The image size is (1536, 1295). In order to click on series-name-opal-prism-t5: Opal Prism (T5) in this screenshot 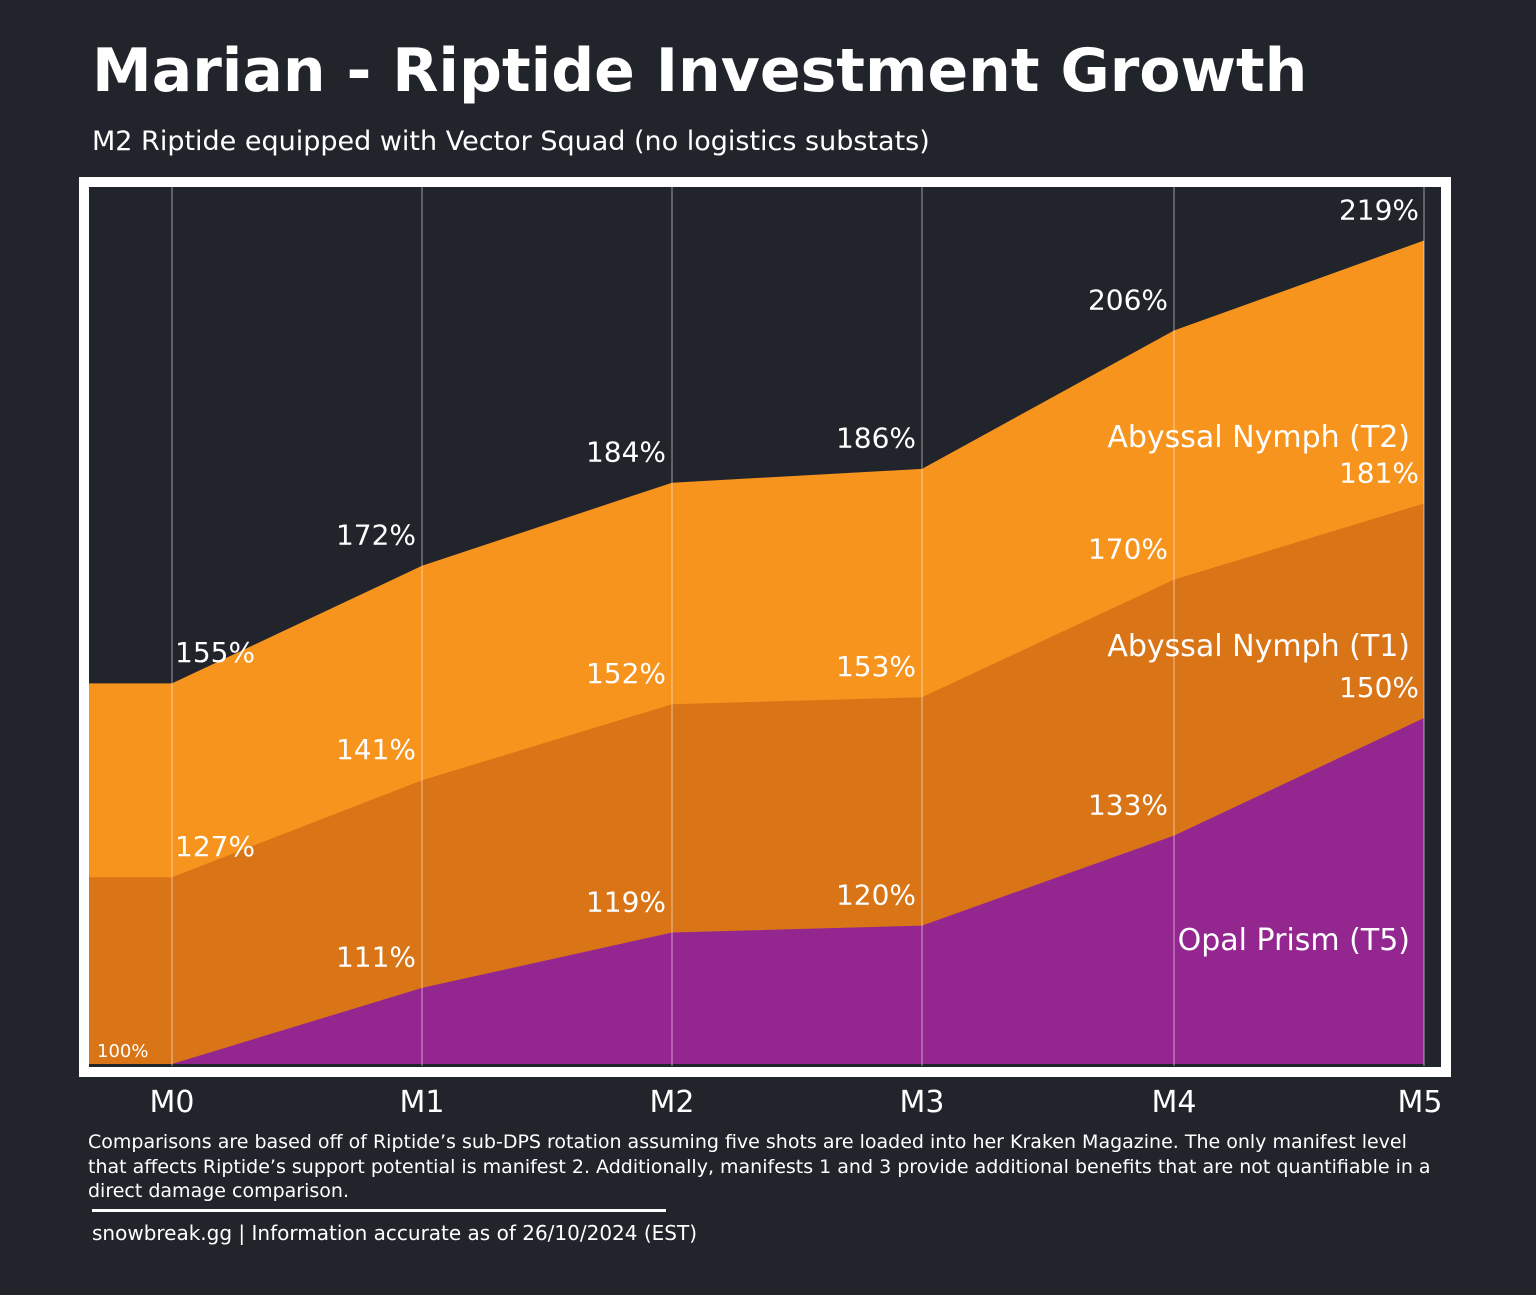, I will do `click(1294, 940)`.